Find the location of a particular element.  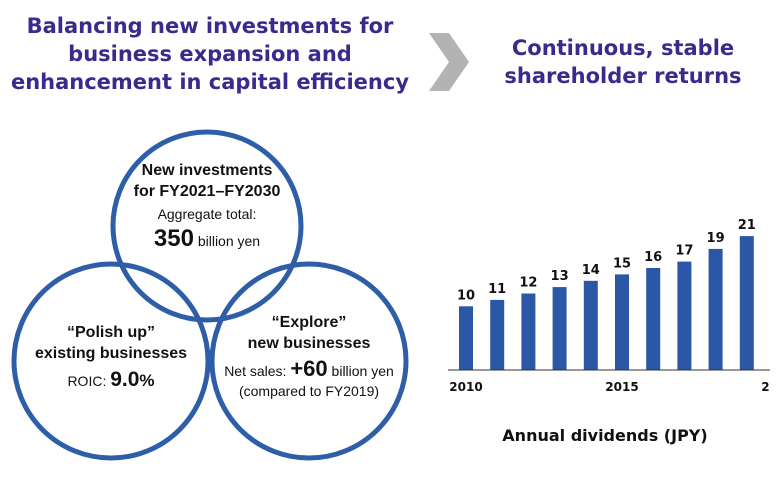

top-circle-value-row: 350 billion yen is located at coordinates (207, 239).